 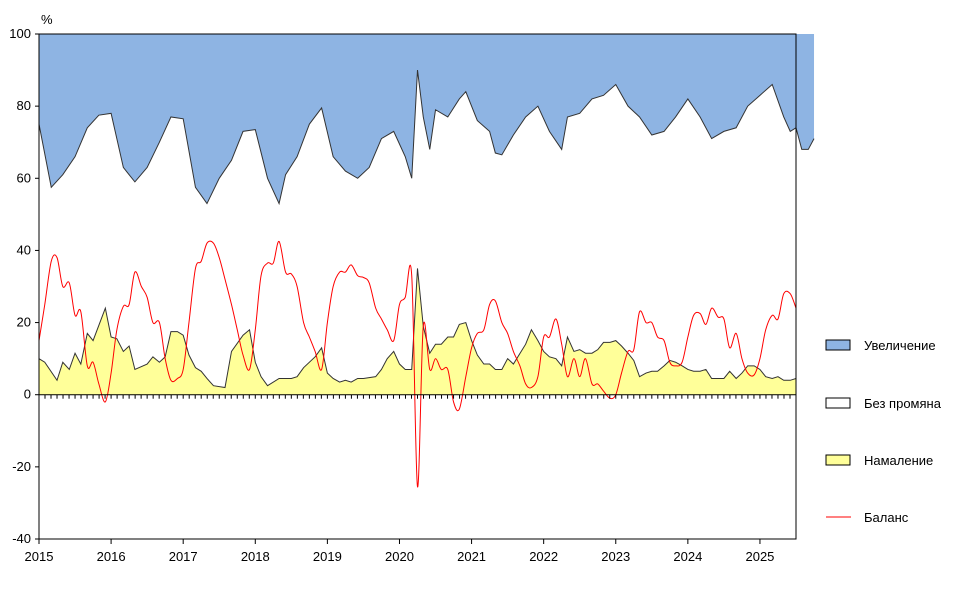 What do you see at coordinates (39, 556) in the screenshot?
I see `x-tick-label: 2015` at bounding box center [39, 556].